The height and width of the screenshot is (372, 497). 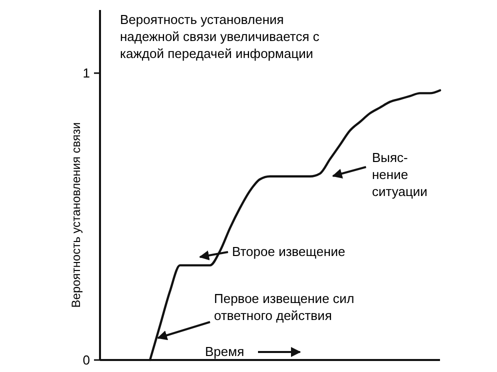 What do you see at coordinates (400, 174) in the screenshot?
I see `annotation: Выяс- нение ситуации` at bounding box center [400, 174].